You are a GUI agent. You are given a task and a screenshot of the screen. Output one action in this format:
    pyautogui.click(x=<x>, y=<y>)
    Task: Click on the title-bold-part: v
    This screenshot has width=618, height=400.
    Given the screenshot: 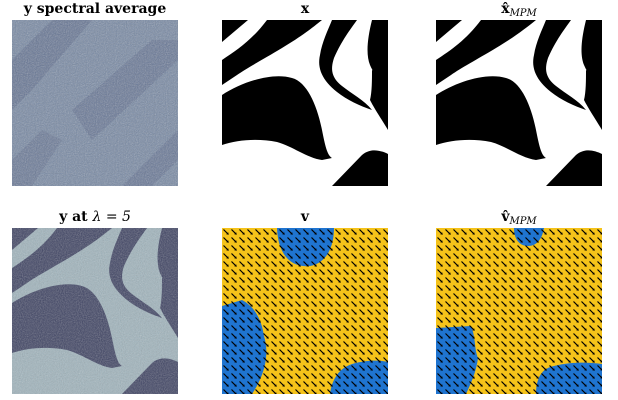 What is the action you would take?
    pyautogui.click(x=305, y=217)
    